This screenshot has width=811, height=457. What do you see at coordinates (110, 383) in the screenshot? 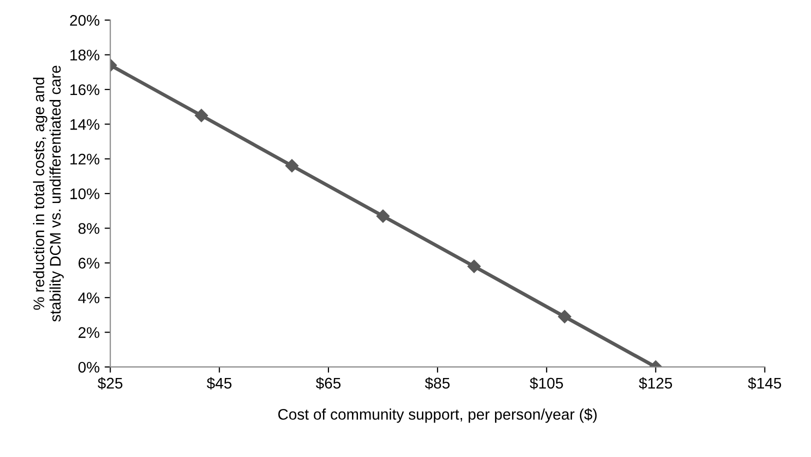
I see `x-tick-label: $25` at bounding box center [110, 383].